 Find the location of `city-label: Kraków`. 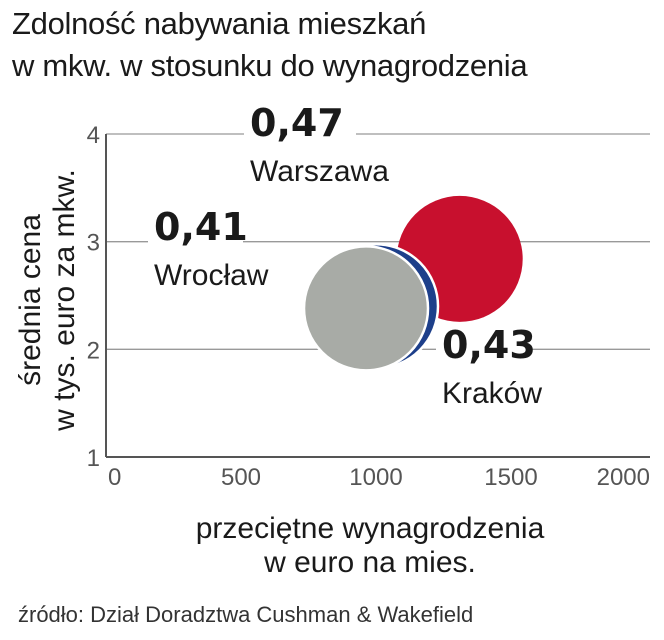

city-label: Kraków is located at coordinates (492, 393).